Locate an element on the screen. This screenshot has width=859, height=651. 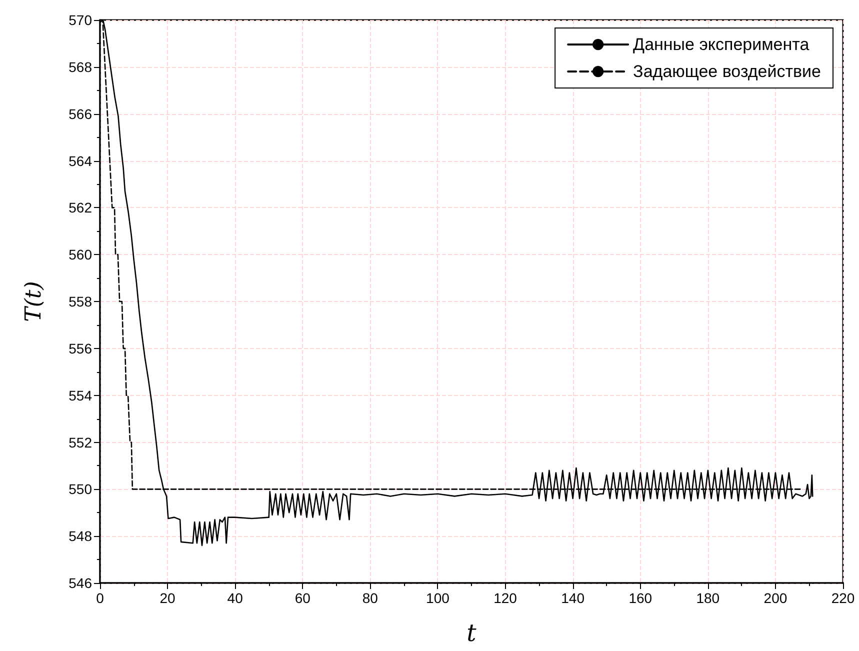
x-tick-label: 0 is located at coordinates (100, 598).